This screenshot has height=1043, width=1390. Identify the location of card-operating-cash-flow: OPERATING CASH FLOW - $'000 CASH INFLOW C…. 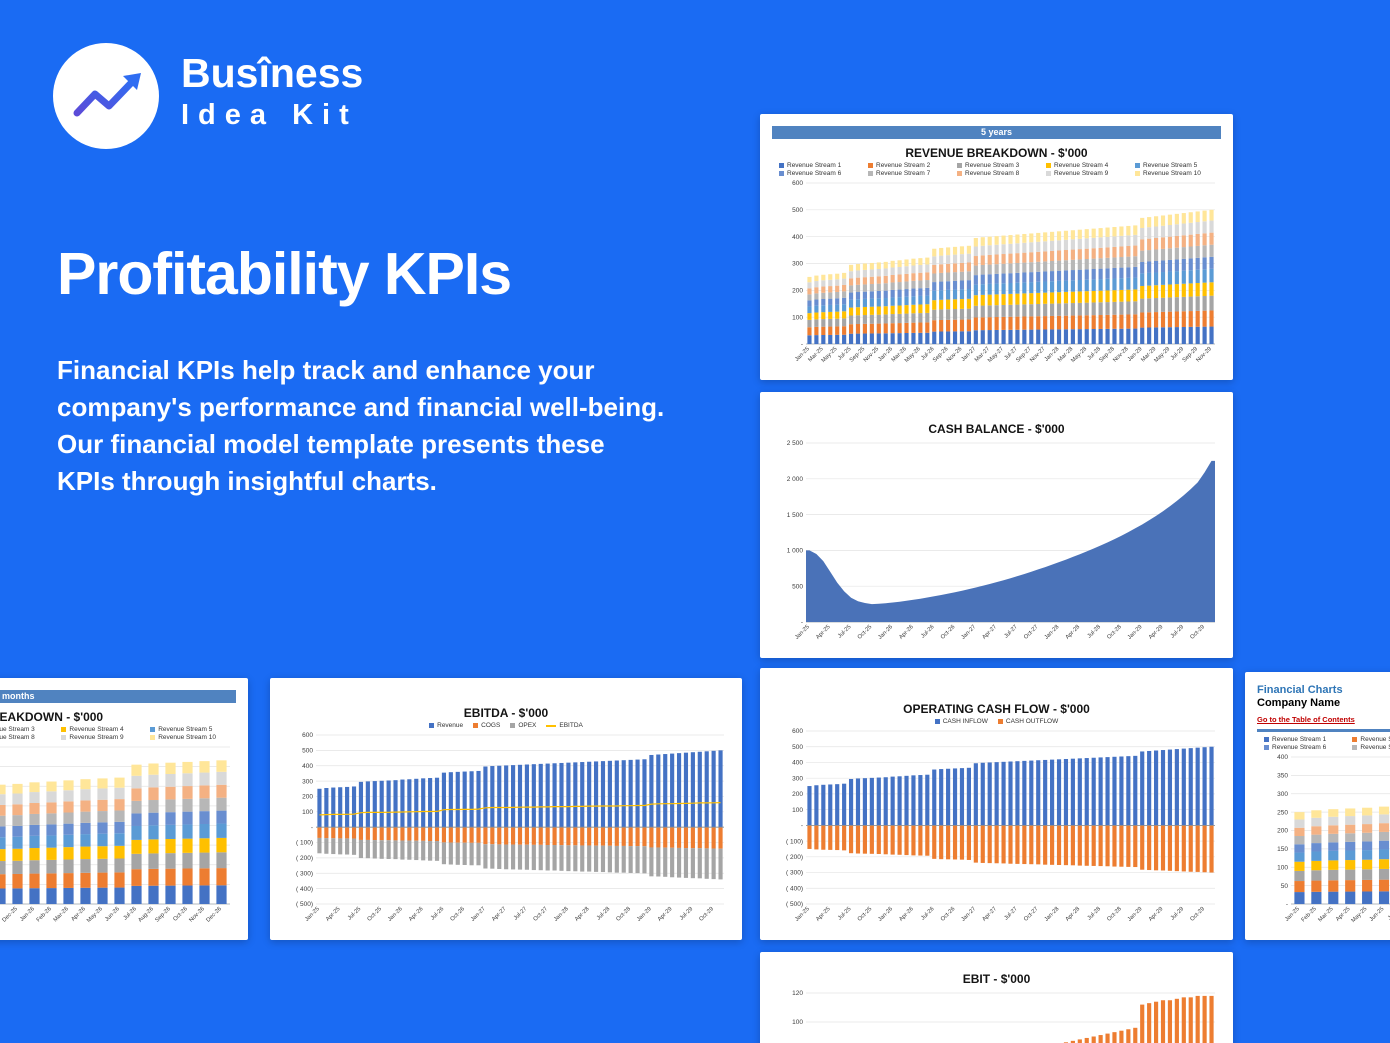
(996, 804).